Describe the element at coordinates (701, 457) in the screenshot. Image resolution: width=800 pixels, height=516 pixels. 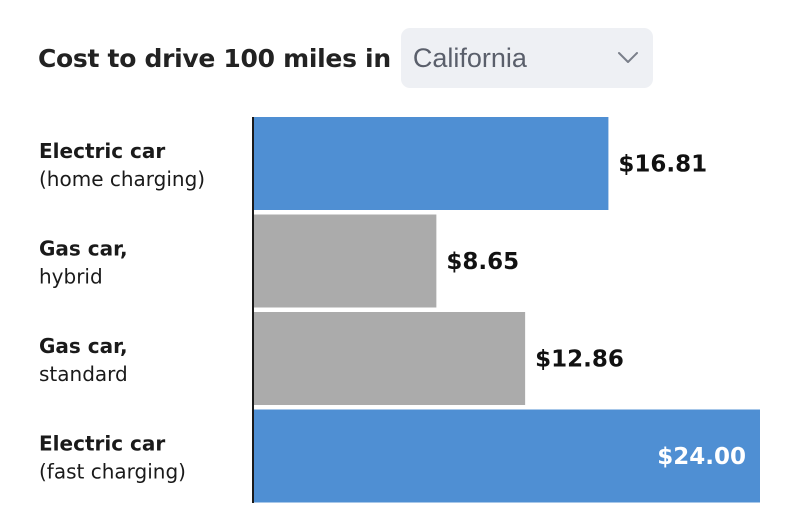
I see `bar-value-label-3: $24.00` at that location.